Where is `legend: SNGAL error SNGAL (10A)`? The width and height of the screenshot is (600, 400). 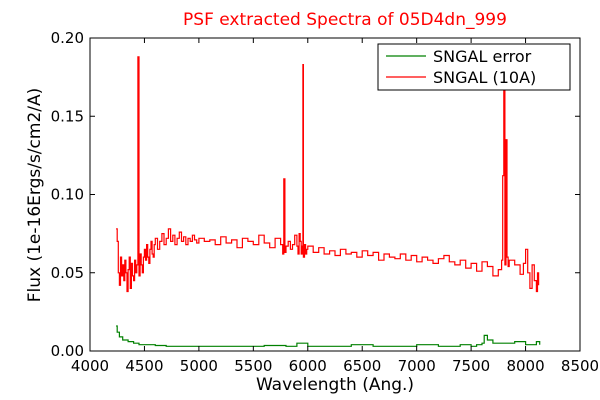
legend: SNGAL error SNGAL (10A) is located at coordinates (474, 67).